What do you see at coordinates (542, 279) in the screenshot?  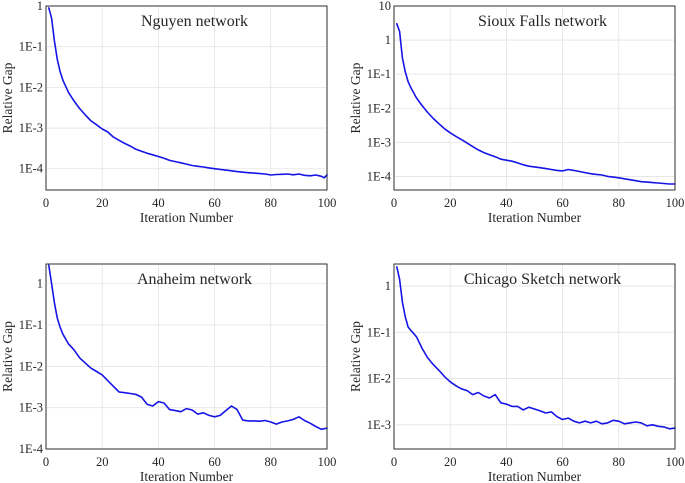 I see `chart-title: Chicago Sketch network` at bounding box center [542, 279].